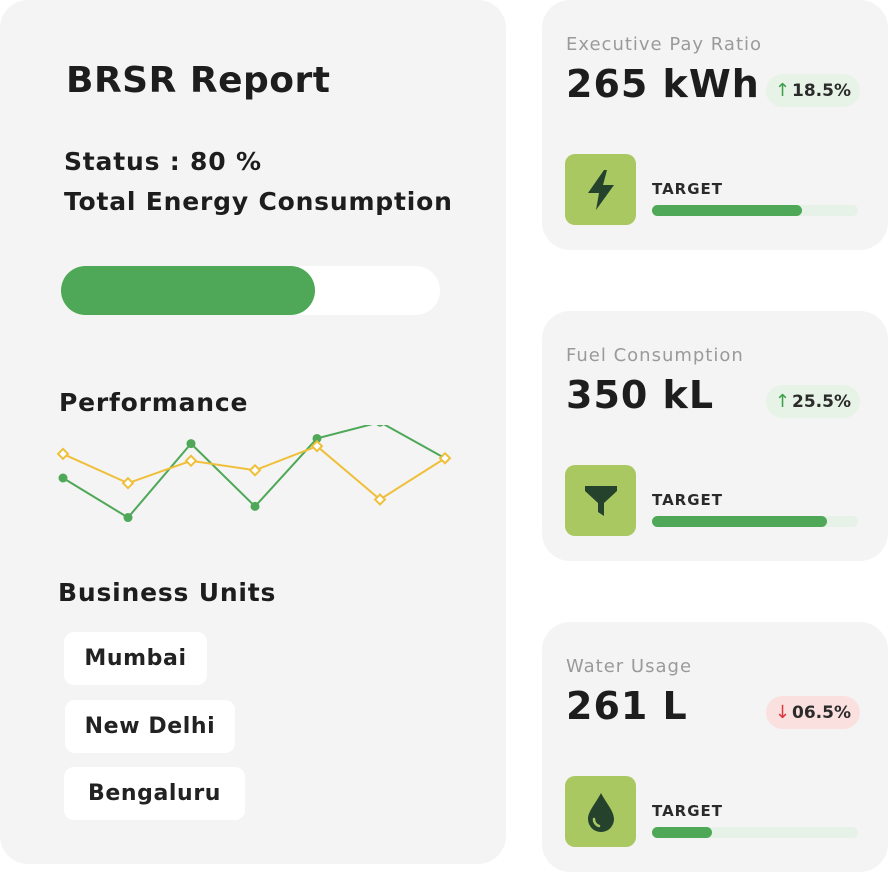  I want to click on status-text: Status : 80 %, so click(163, 161).